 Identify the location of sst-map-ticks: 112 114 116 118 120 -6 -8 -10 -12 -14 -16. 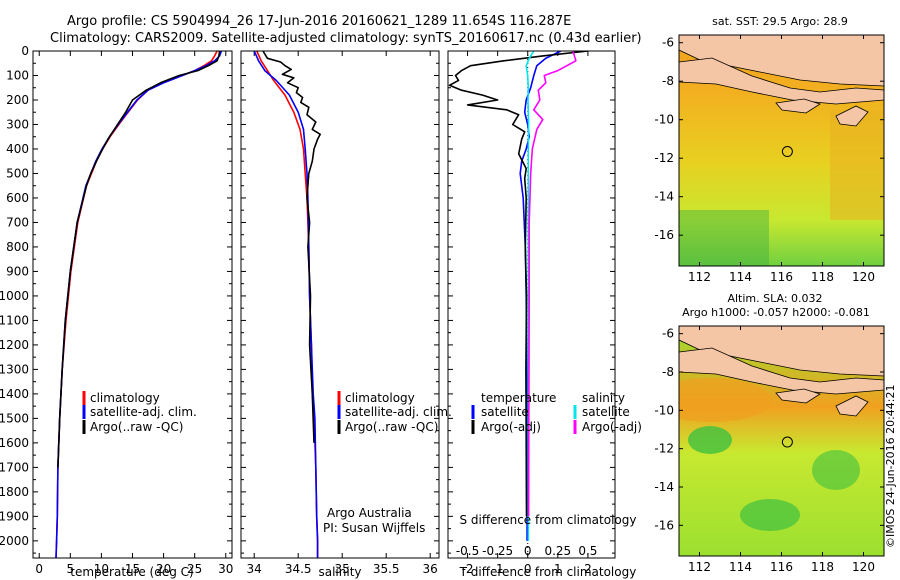
(769, 159).